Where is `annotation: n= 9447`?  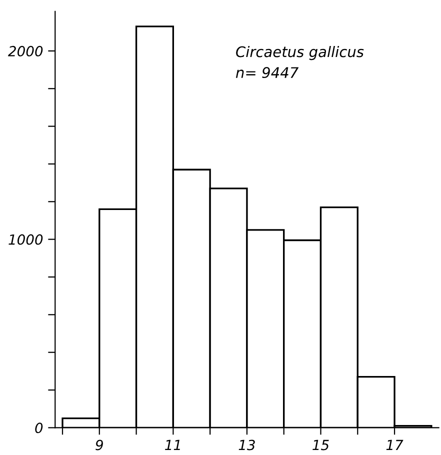
annotation: n= 9447 is located at coordinates (267, 72).